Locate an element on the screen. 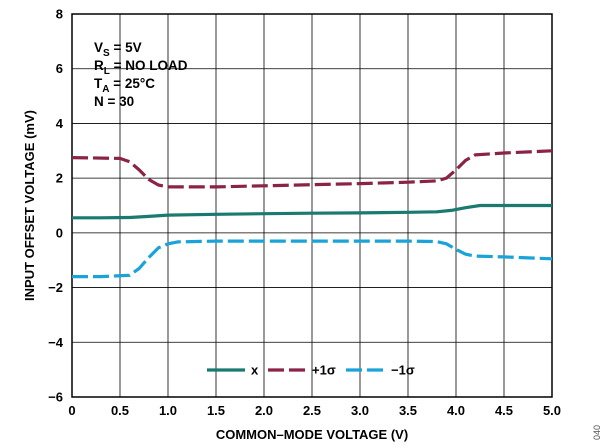 Image resolution: width=607 pixels, height=448 pixels. x-tick-label: 4.0 is located at coordinates (456, 410).